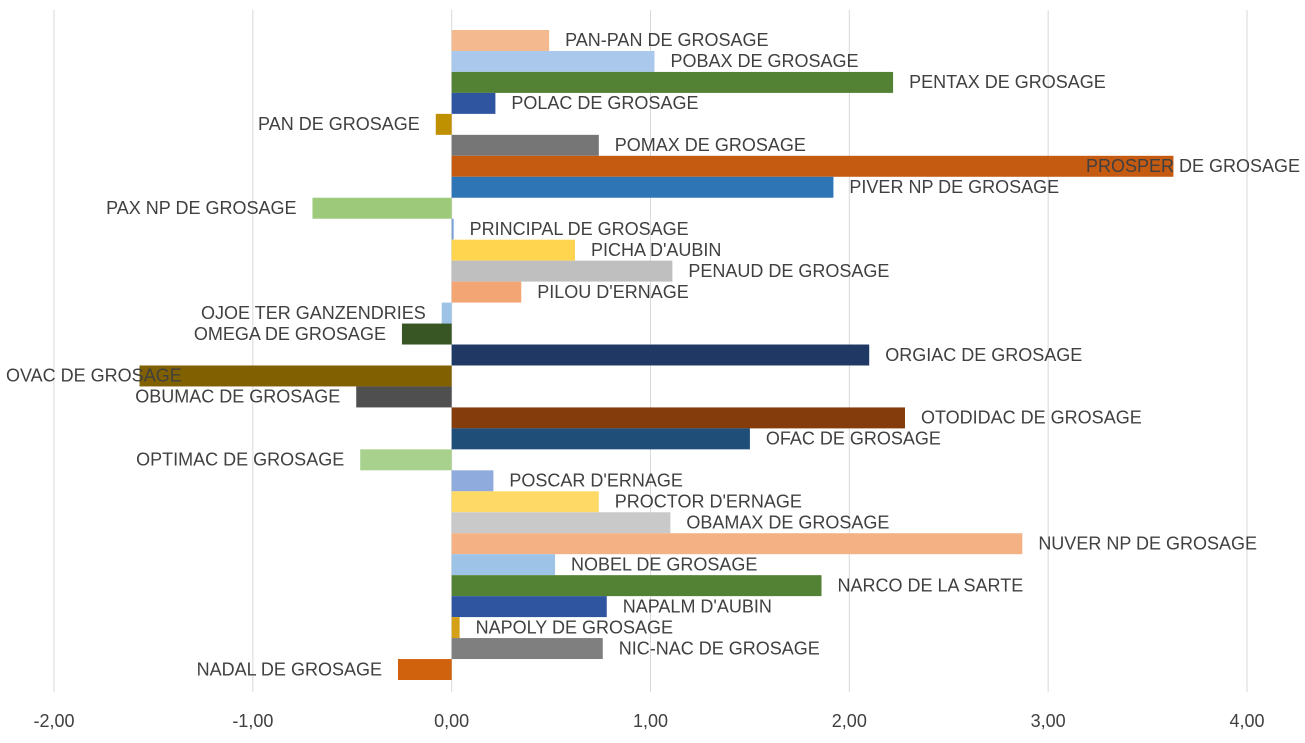 This screenshot has width=1305, height=743. I want to click on bar-label: PILOU D'ERNAGE, so click(612, 292).